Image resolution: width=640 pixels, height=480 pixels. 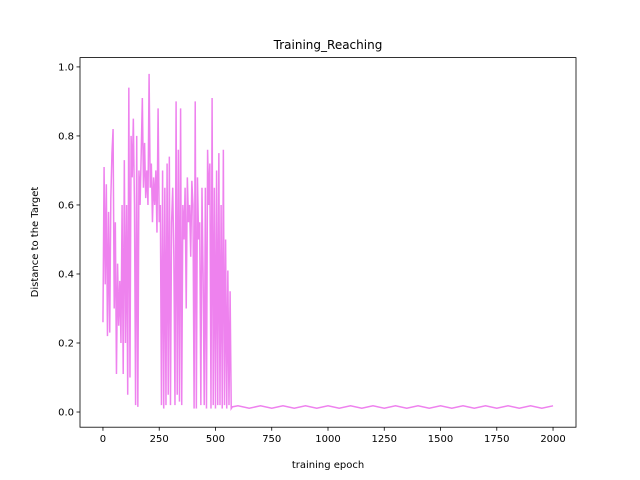 What do you see at coordinates (327, 439) in the screenshot?
I see `x-tick-label: 1000` at bounding box center [327, 439].